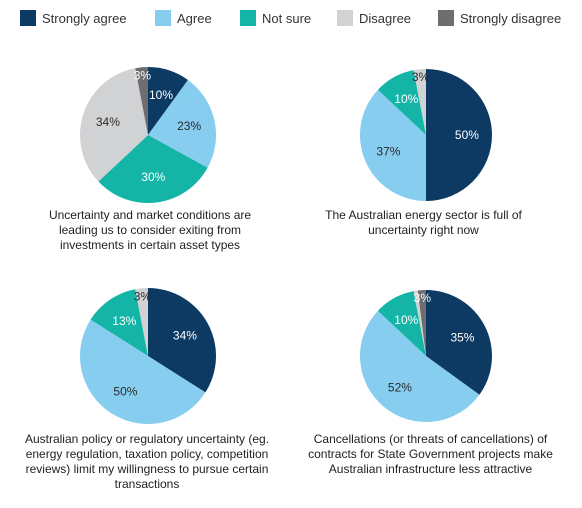 Image resolution: width=582 pixels, height=508 pixels. What do you see at coordinates (108, 122) in the screenshot?
I see `slice-label-disagree: 34%` at bounding box center [108, 122].